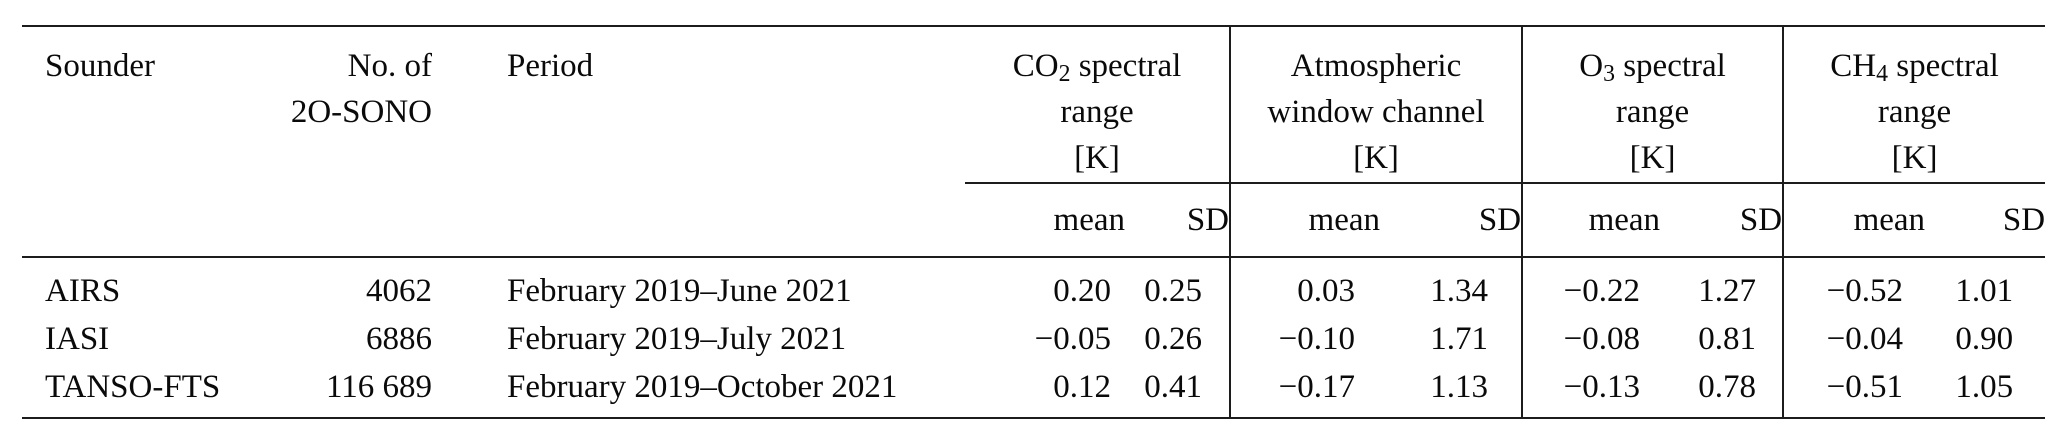  Describe the element at coordinates (1064, 74) in the screenshot. I see `co2-subscript: 2` at that location.